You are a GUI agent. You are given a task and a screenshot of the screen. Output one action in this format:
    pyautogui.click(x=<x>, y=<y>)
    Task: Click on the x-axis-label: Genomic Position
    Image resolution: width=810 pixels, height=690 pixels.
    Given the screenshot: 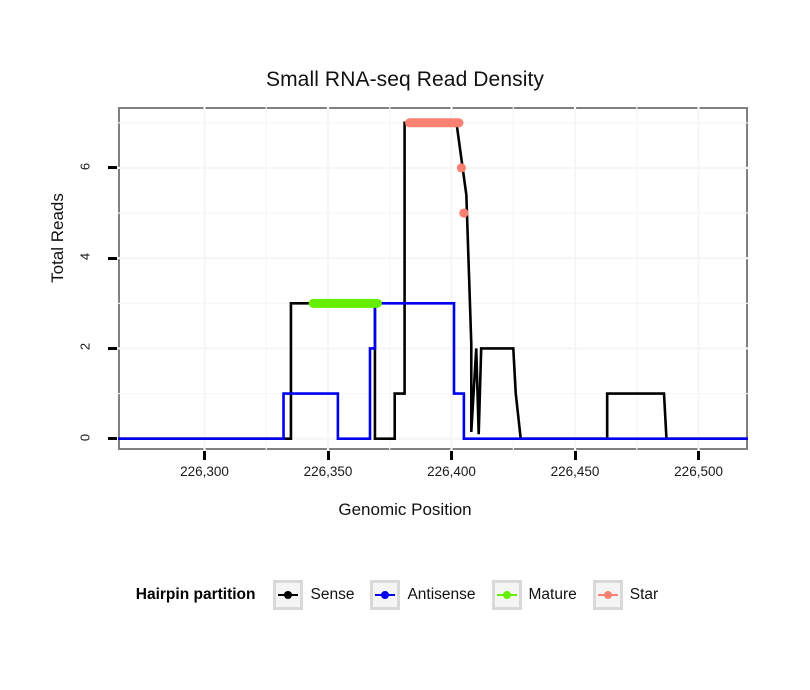 What is the action you would take?
    pyautogui.click(x=405, y=509)
    